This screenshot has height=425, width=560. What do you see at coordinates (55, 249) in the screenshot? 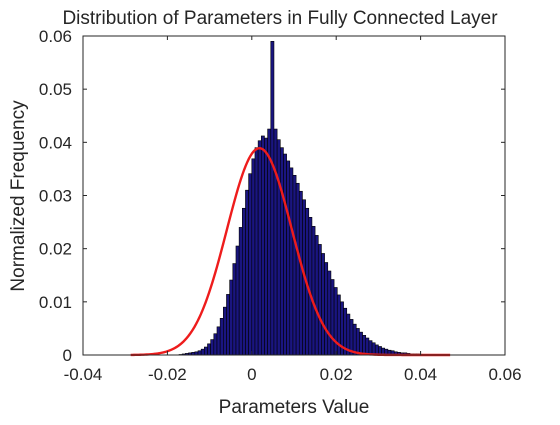
I see `y-tick-label: 0.02` at bounding box center [55, 249].